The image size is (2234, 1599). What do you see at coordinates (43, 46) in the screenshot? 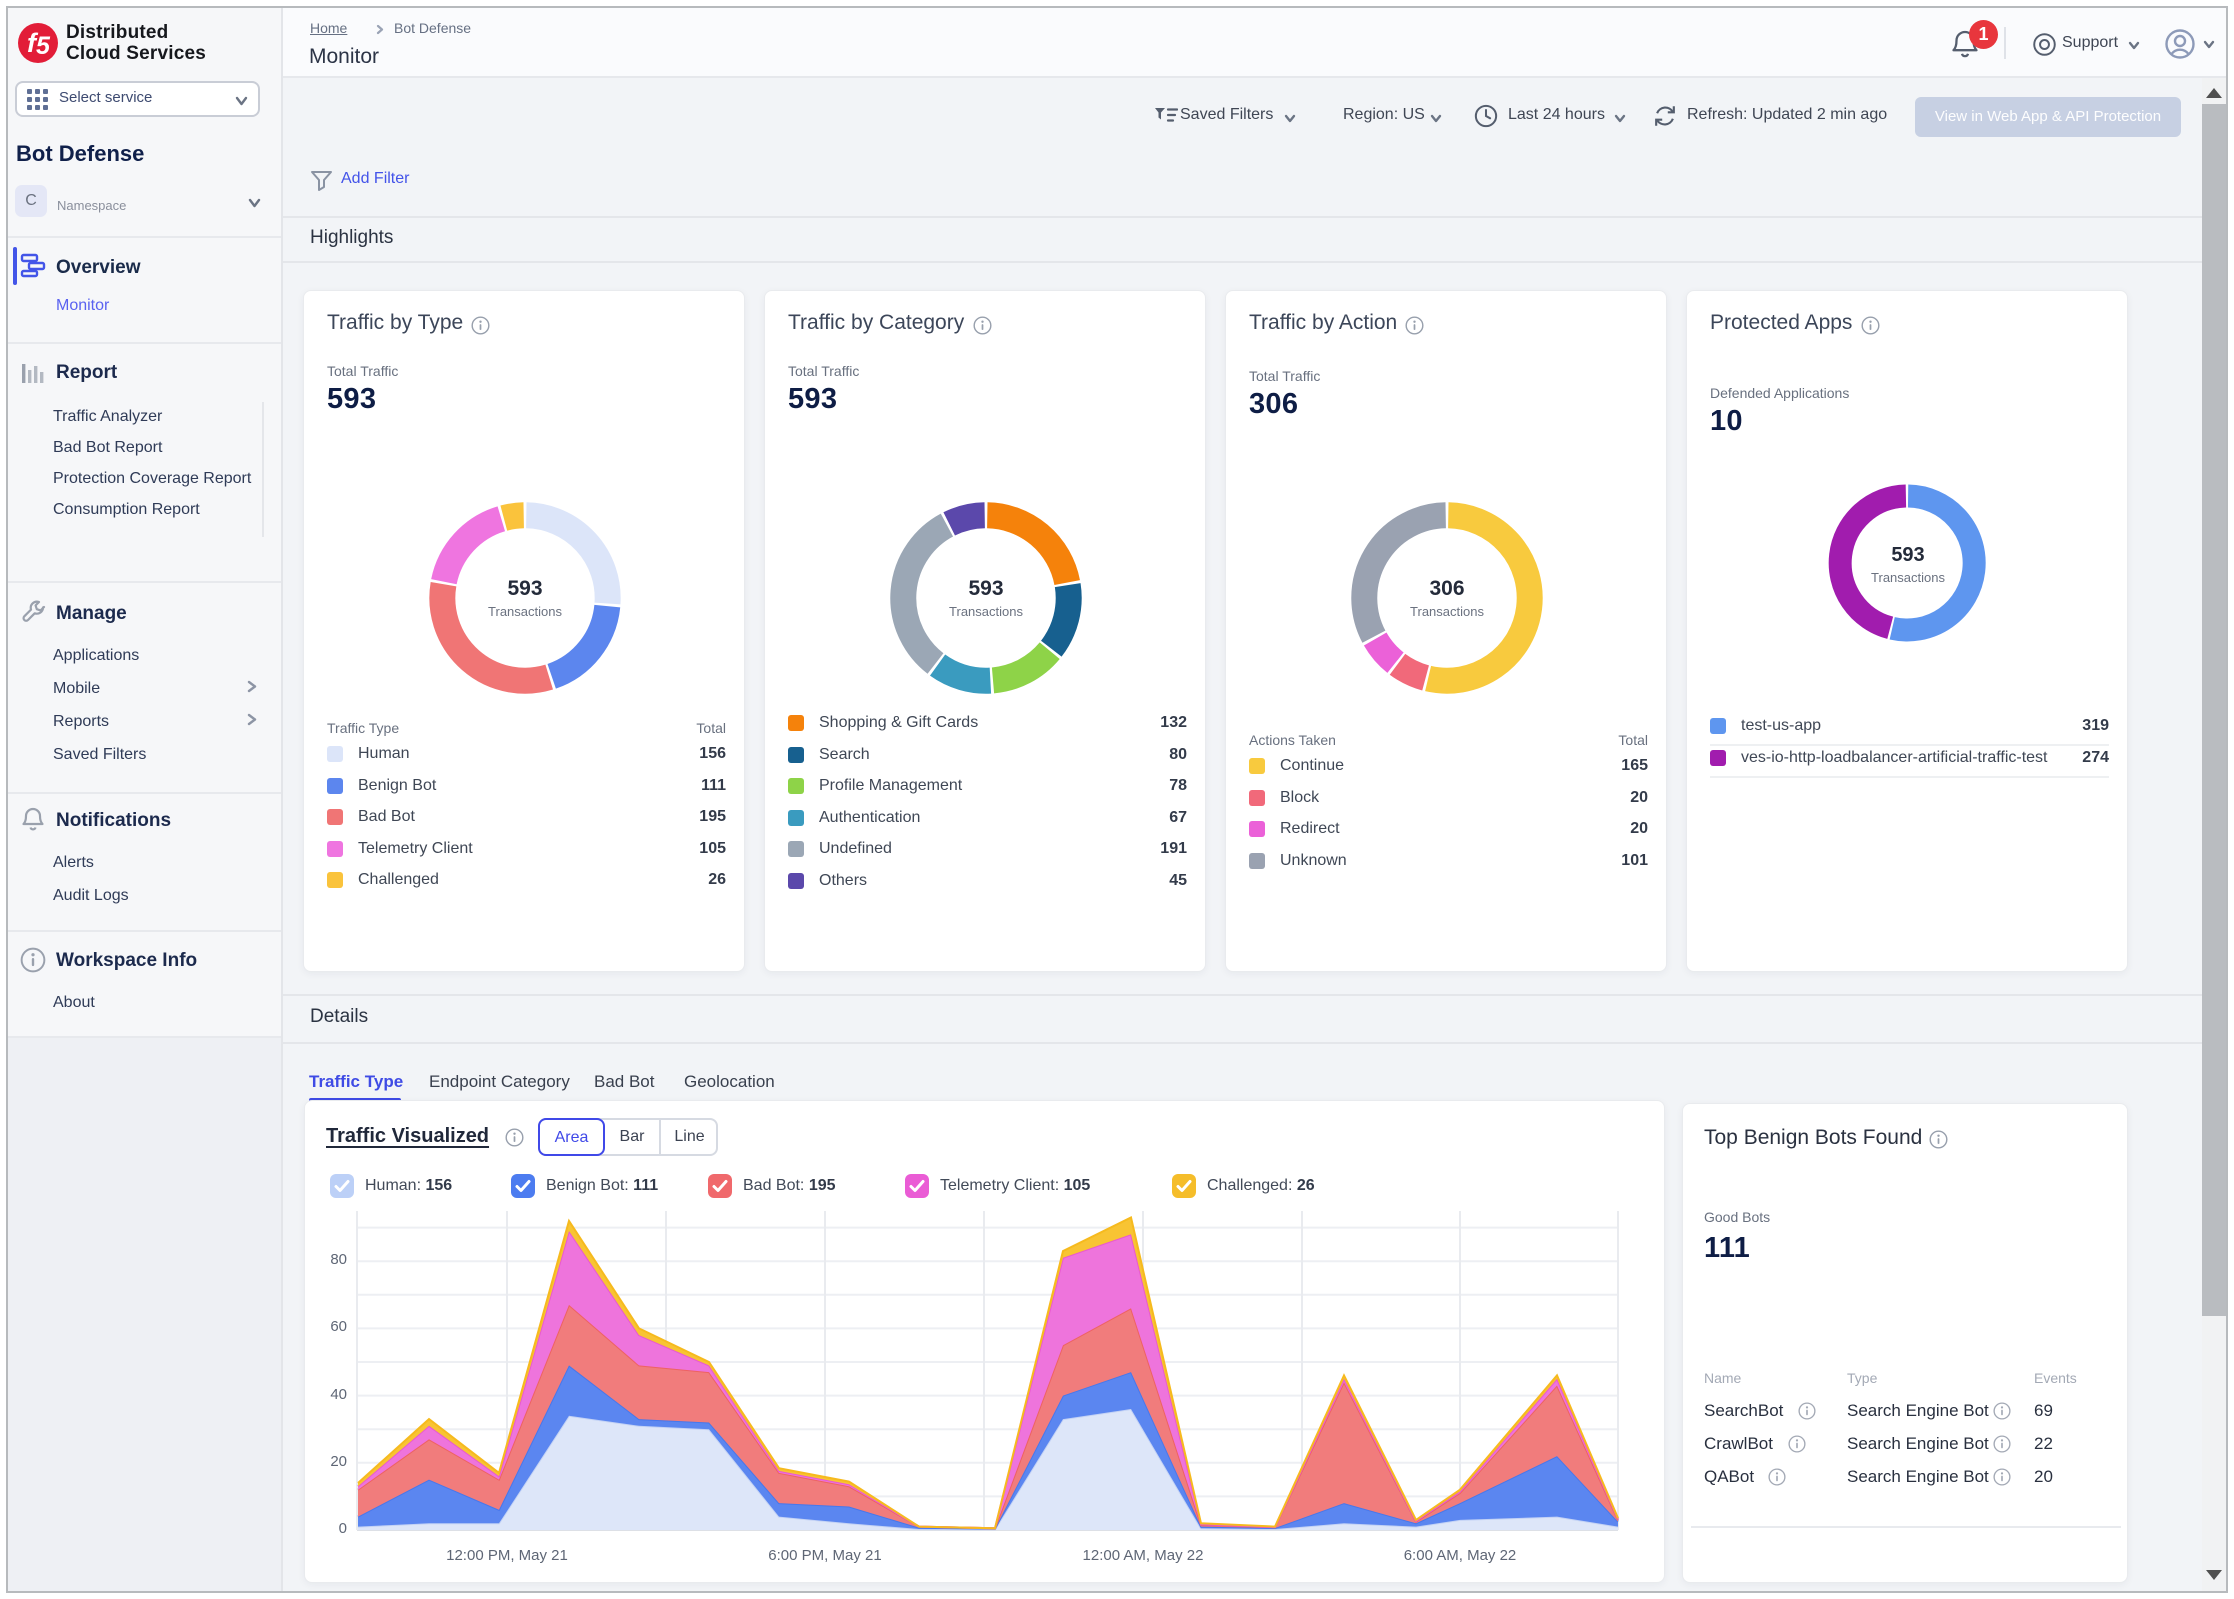
I see `svg-text: 5` at bounding box center [43, 46].